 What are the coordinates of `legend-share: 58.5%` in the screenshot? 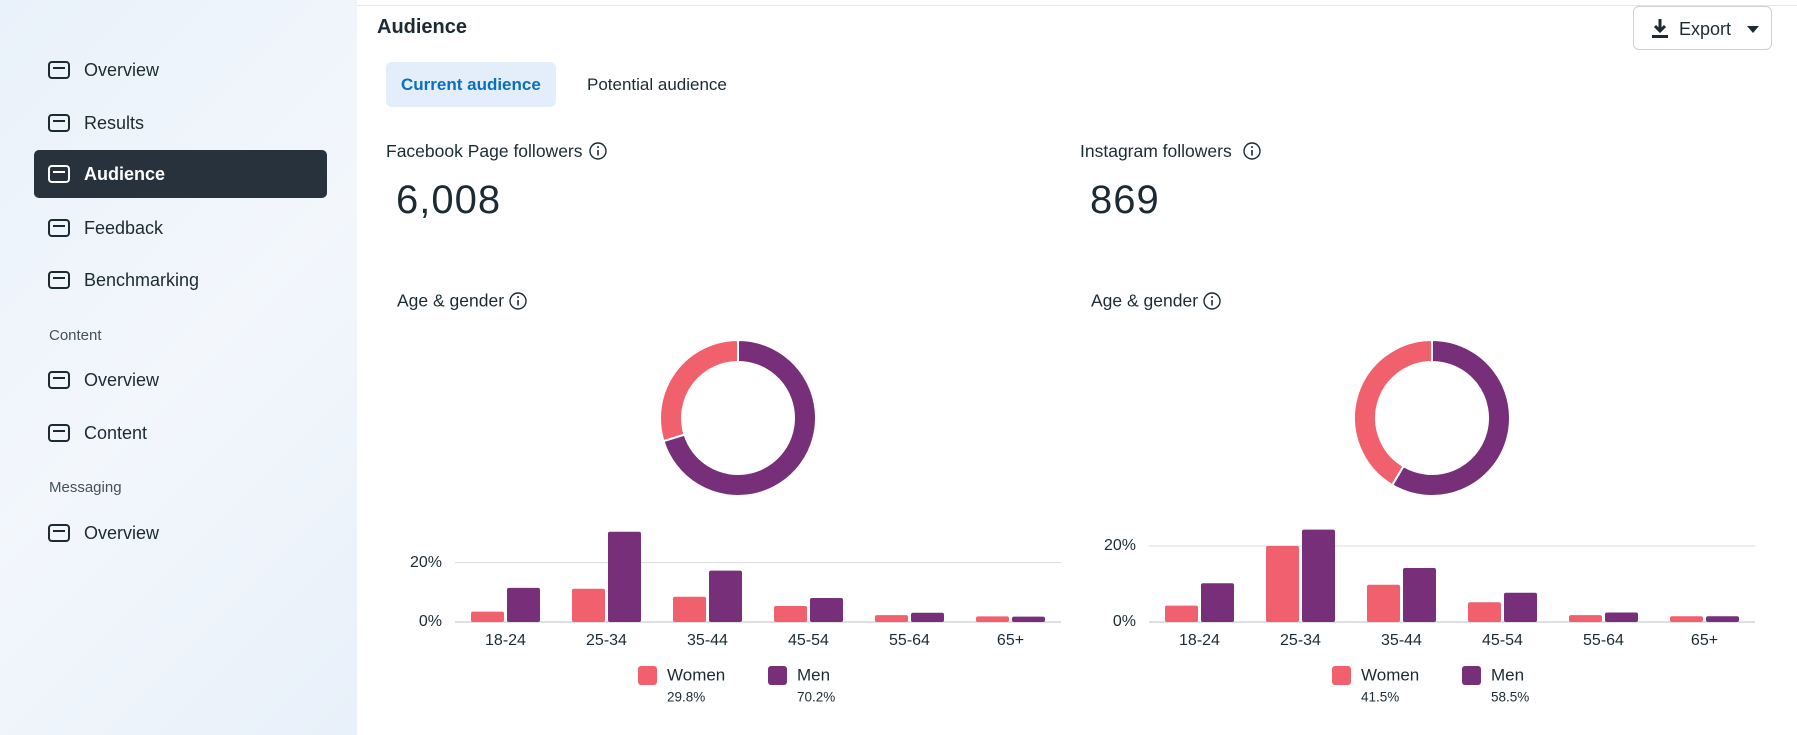 It's located at (1510, 697).